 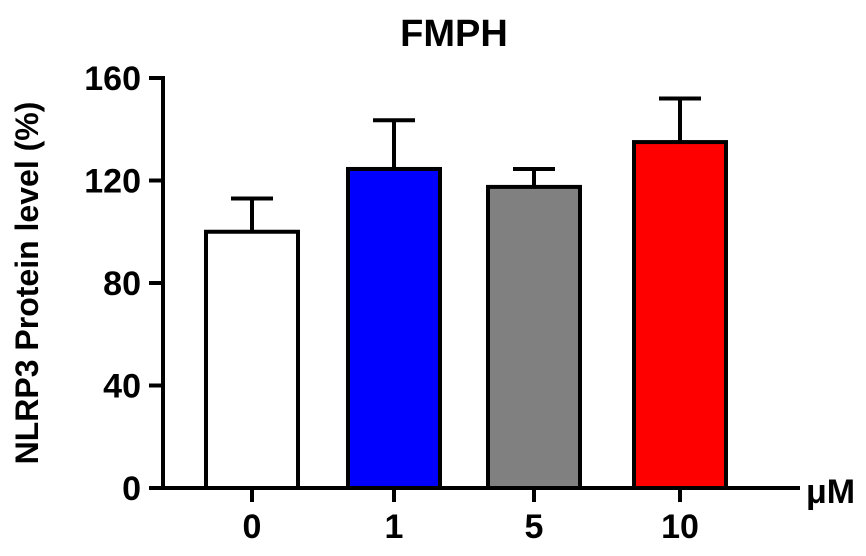 I want to click on y-tick-label: 80, so click(x=122, y=284).